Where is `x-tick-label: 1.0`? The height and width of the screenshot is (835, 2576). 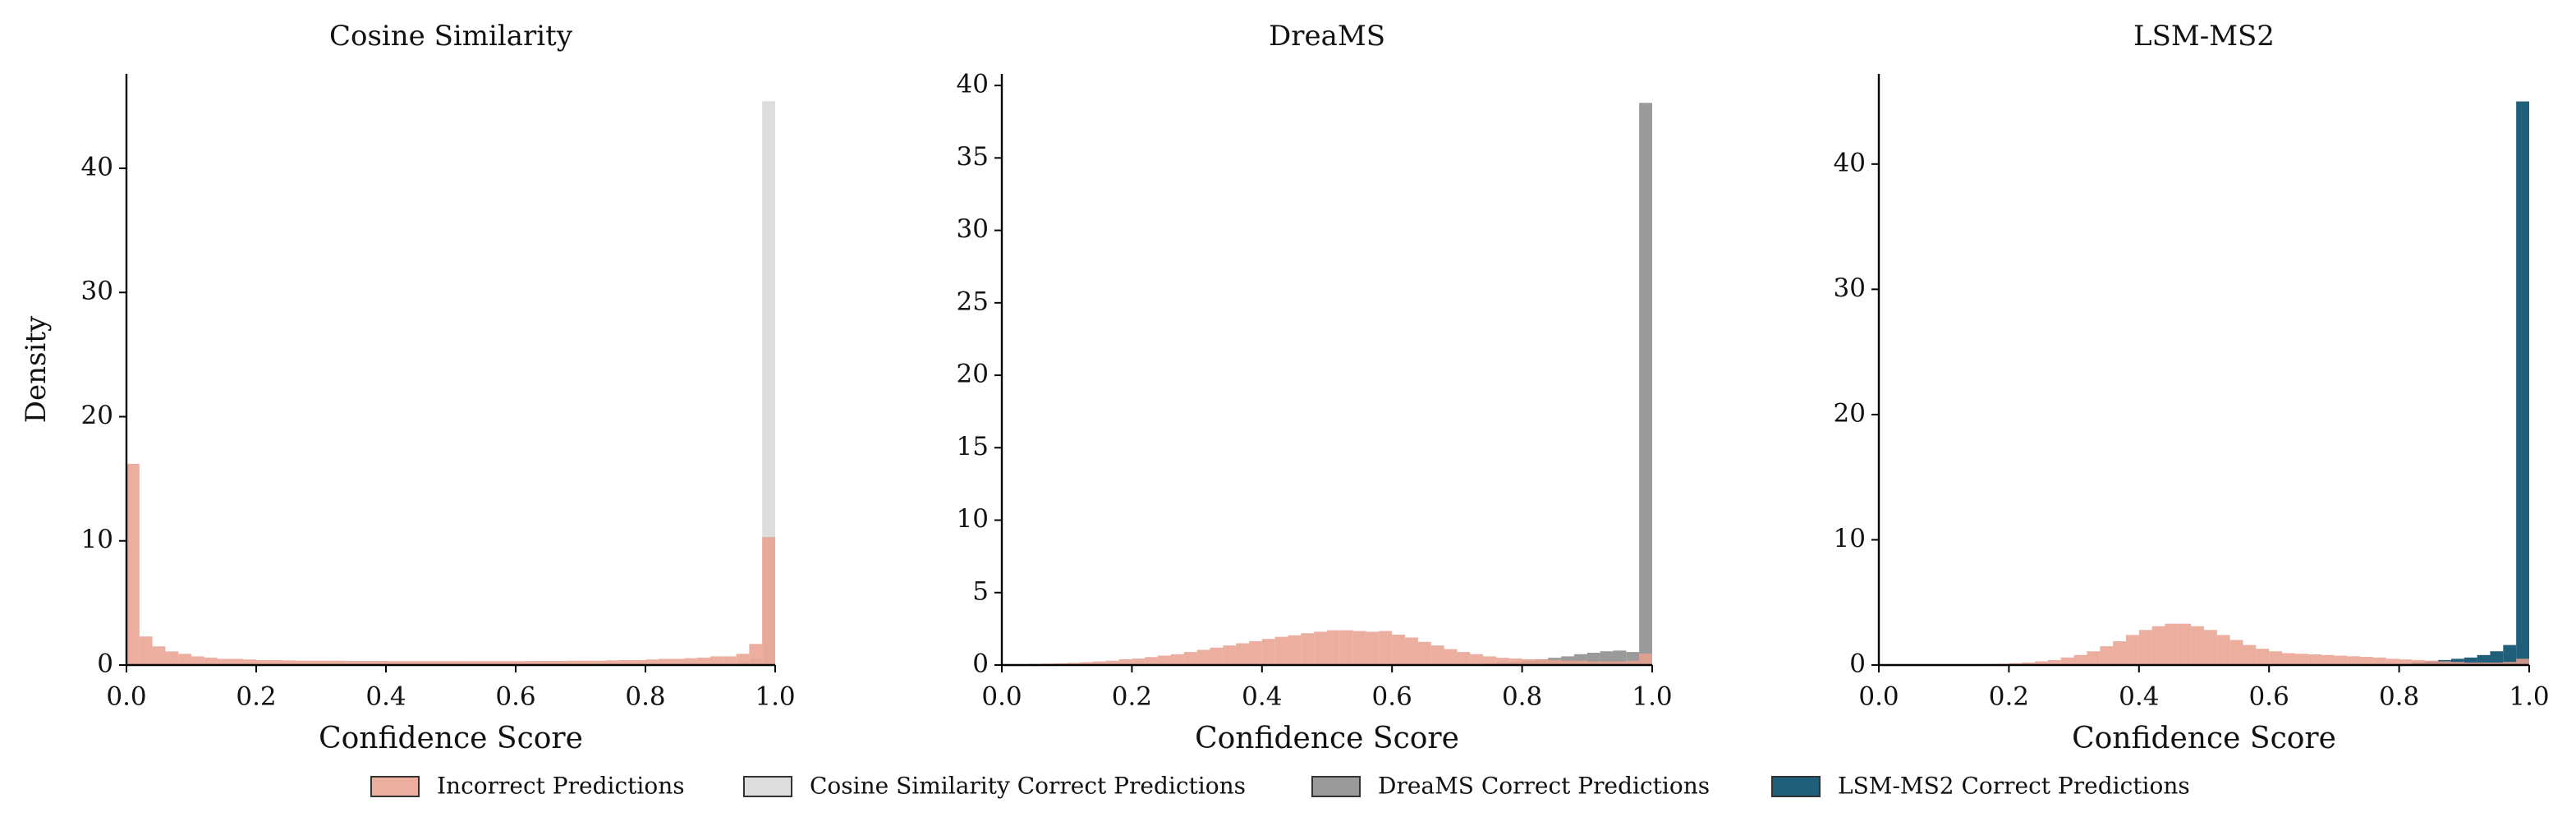 x-tick-label: 1.0 is located at coordinates (775, 697).